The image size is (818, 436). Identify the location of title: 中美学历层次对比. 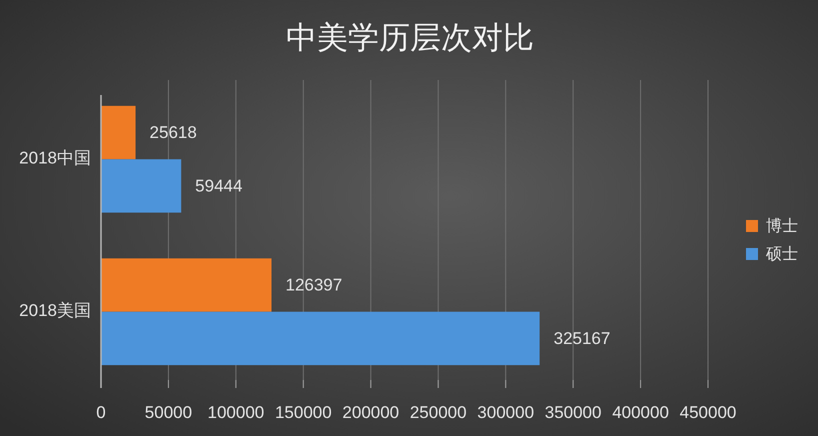
(410, 37).